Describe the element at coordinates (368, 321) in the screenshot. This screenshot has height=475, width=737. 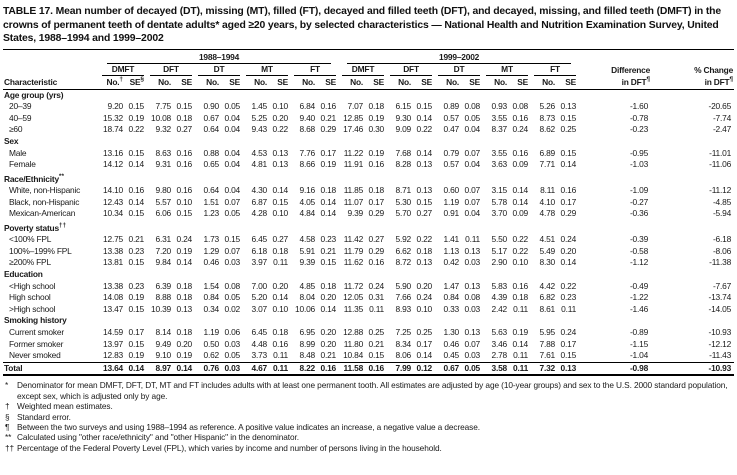
I see `section-row: Smoking history` at that location.